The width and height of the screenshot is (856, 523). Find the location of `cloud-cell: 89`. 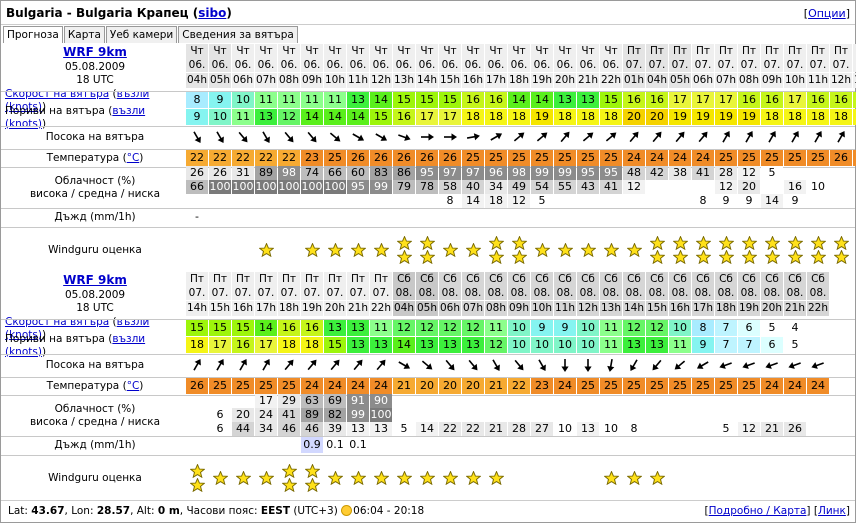

cloud-cell: 89 is located at coordinates (312, 415).